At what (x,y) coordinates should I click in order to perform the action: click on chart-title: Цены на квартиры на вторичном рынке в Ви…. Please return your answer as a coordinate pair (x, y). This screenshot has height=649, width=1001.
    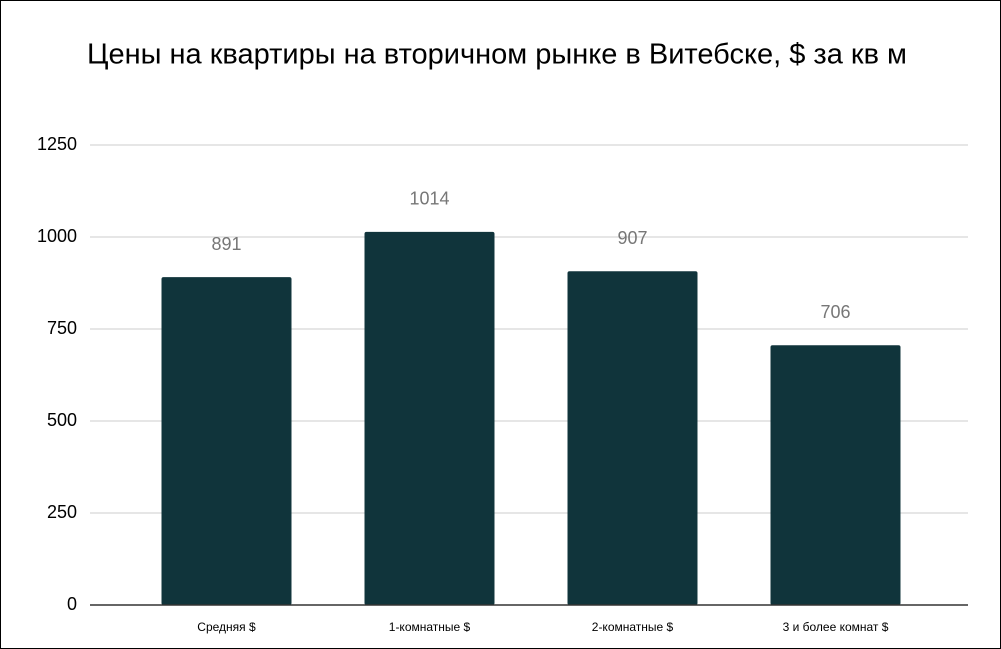
    Looking at the image, I should click on (497, 55).